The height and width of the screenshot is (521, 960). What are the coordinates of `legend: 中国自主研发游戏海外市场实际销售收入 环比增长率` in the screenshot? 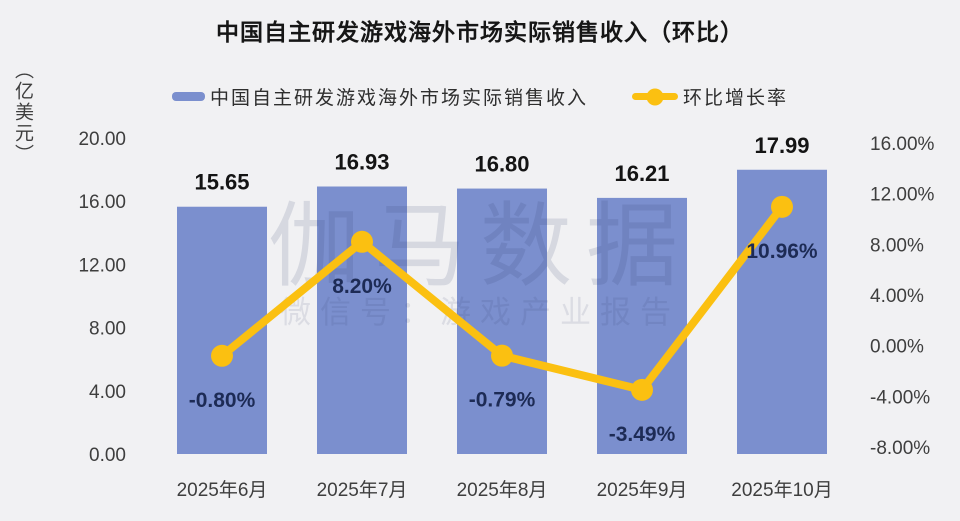 It's located at (480, 96).